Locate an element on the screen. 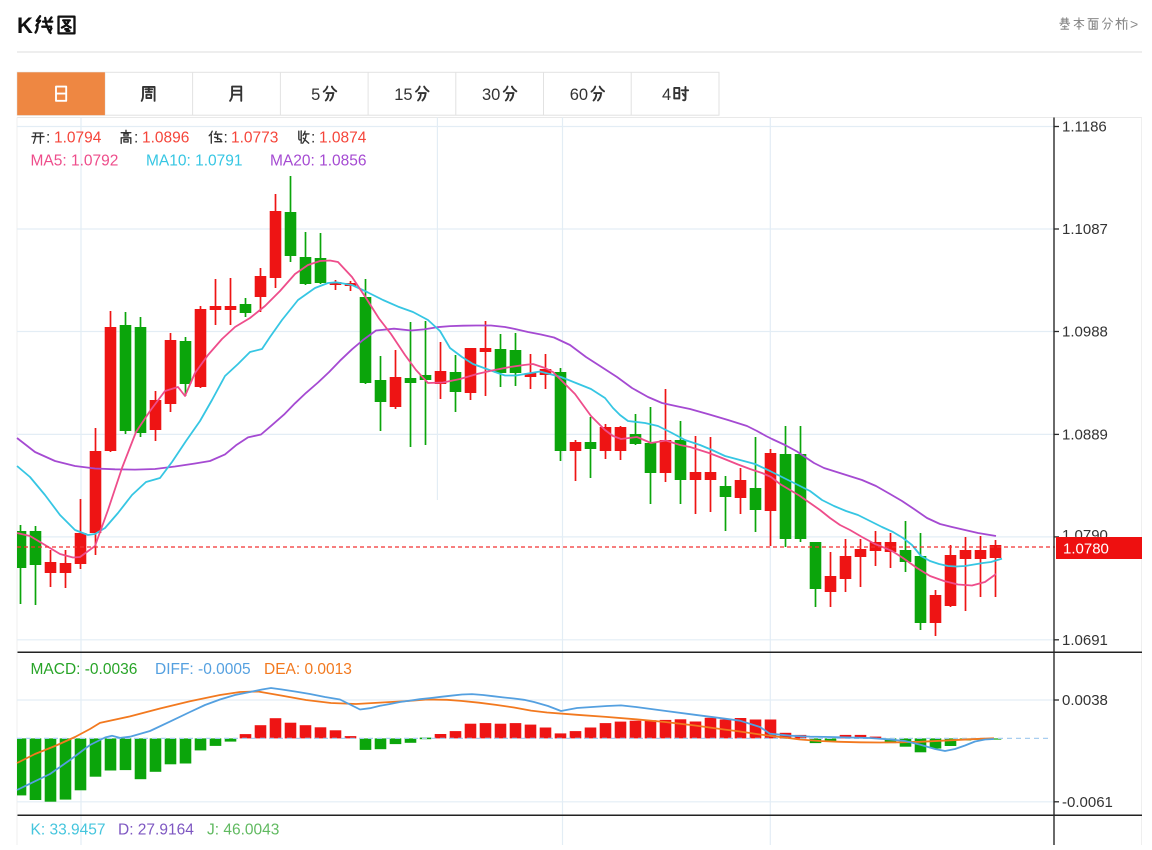  svg-text: 1.1186 is located at coordinates (1084, 127).